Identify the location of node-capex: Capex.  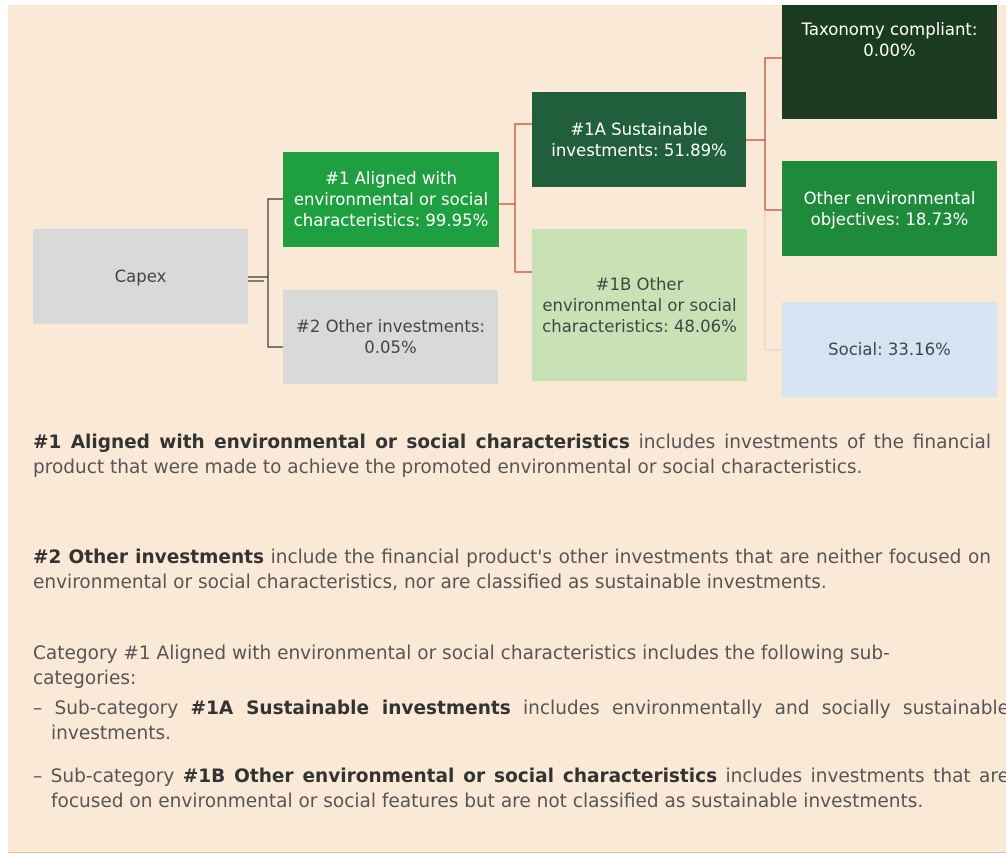
(140, 276).